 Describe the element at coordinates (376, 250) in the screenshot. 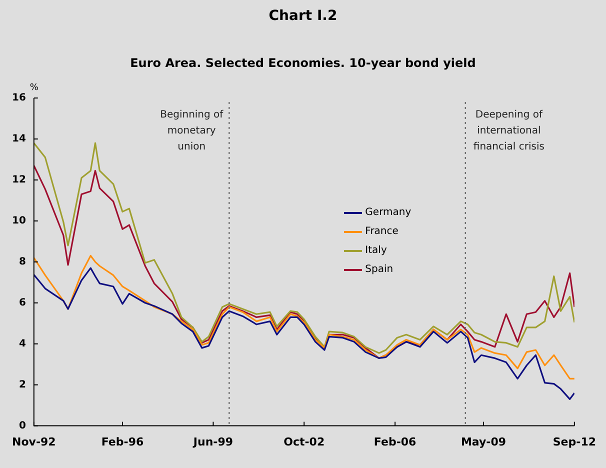

I see `legend-label: Italy` at that location.